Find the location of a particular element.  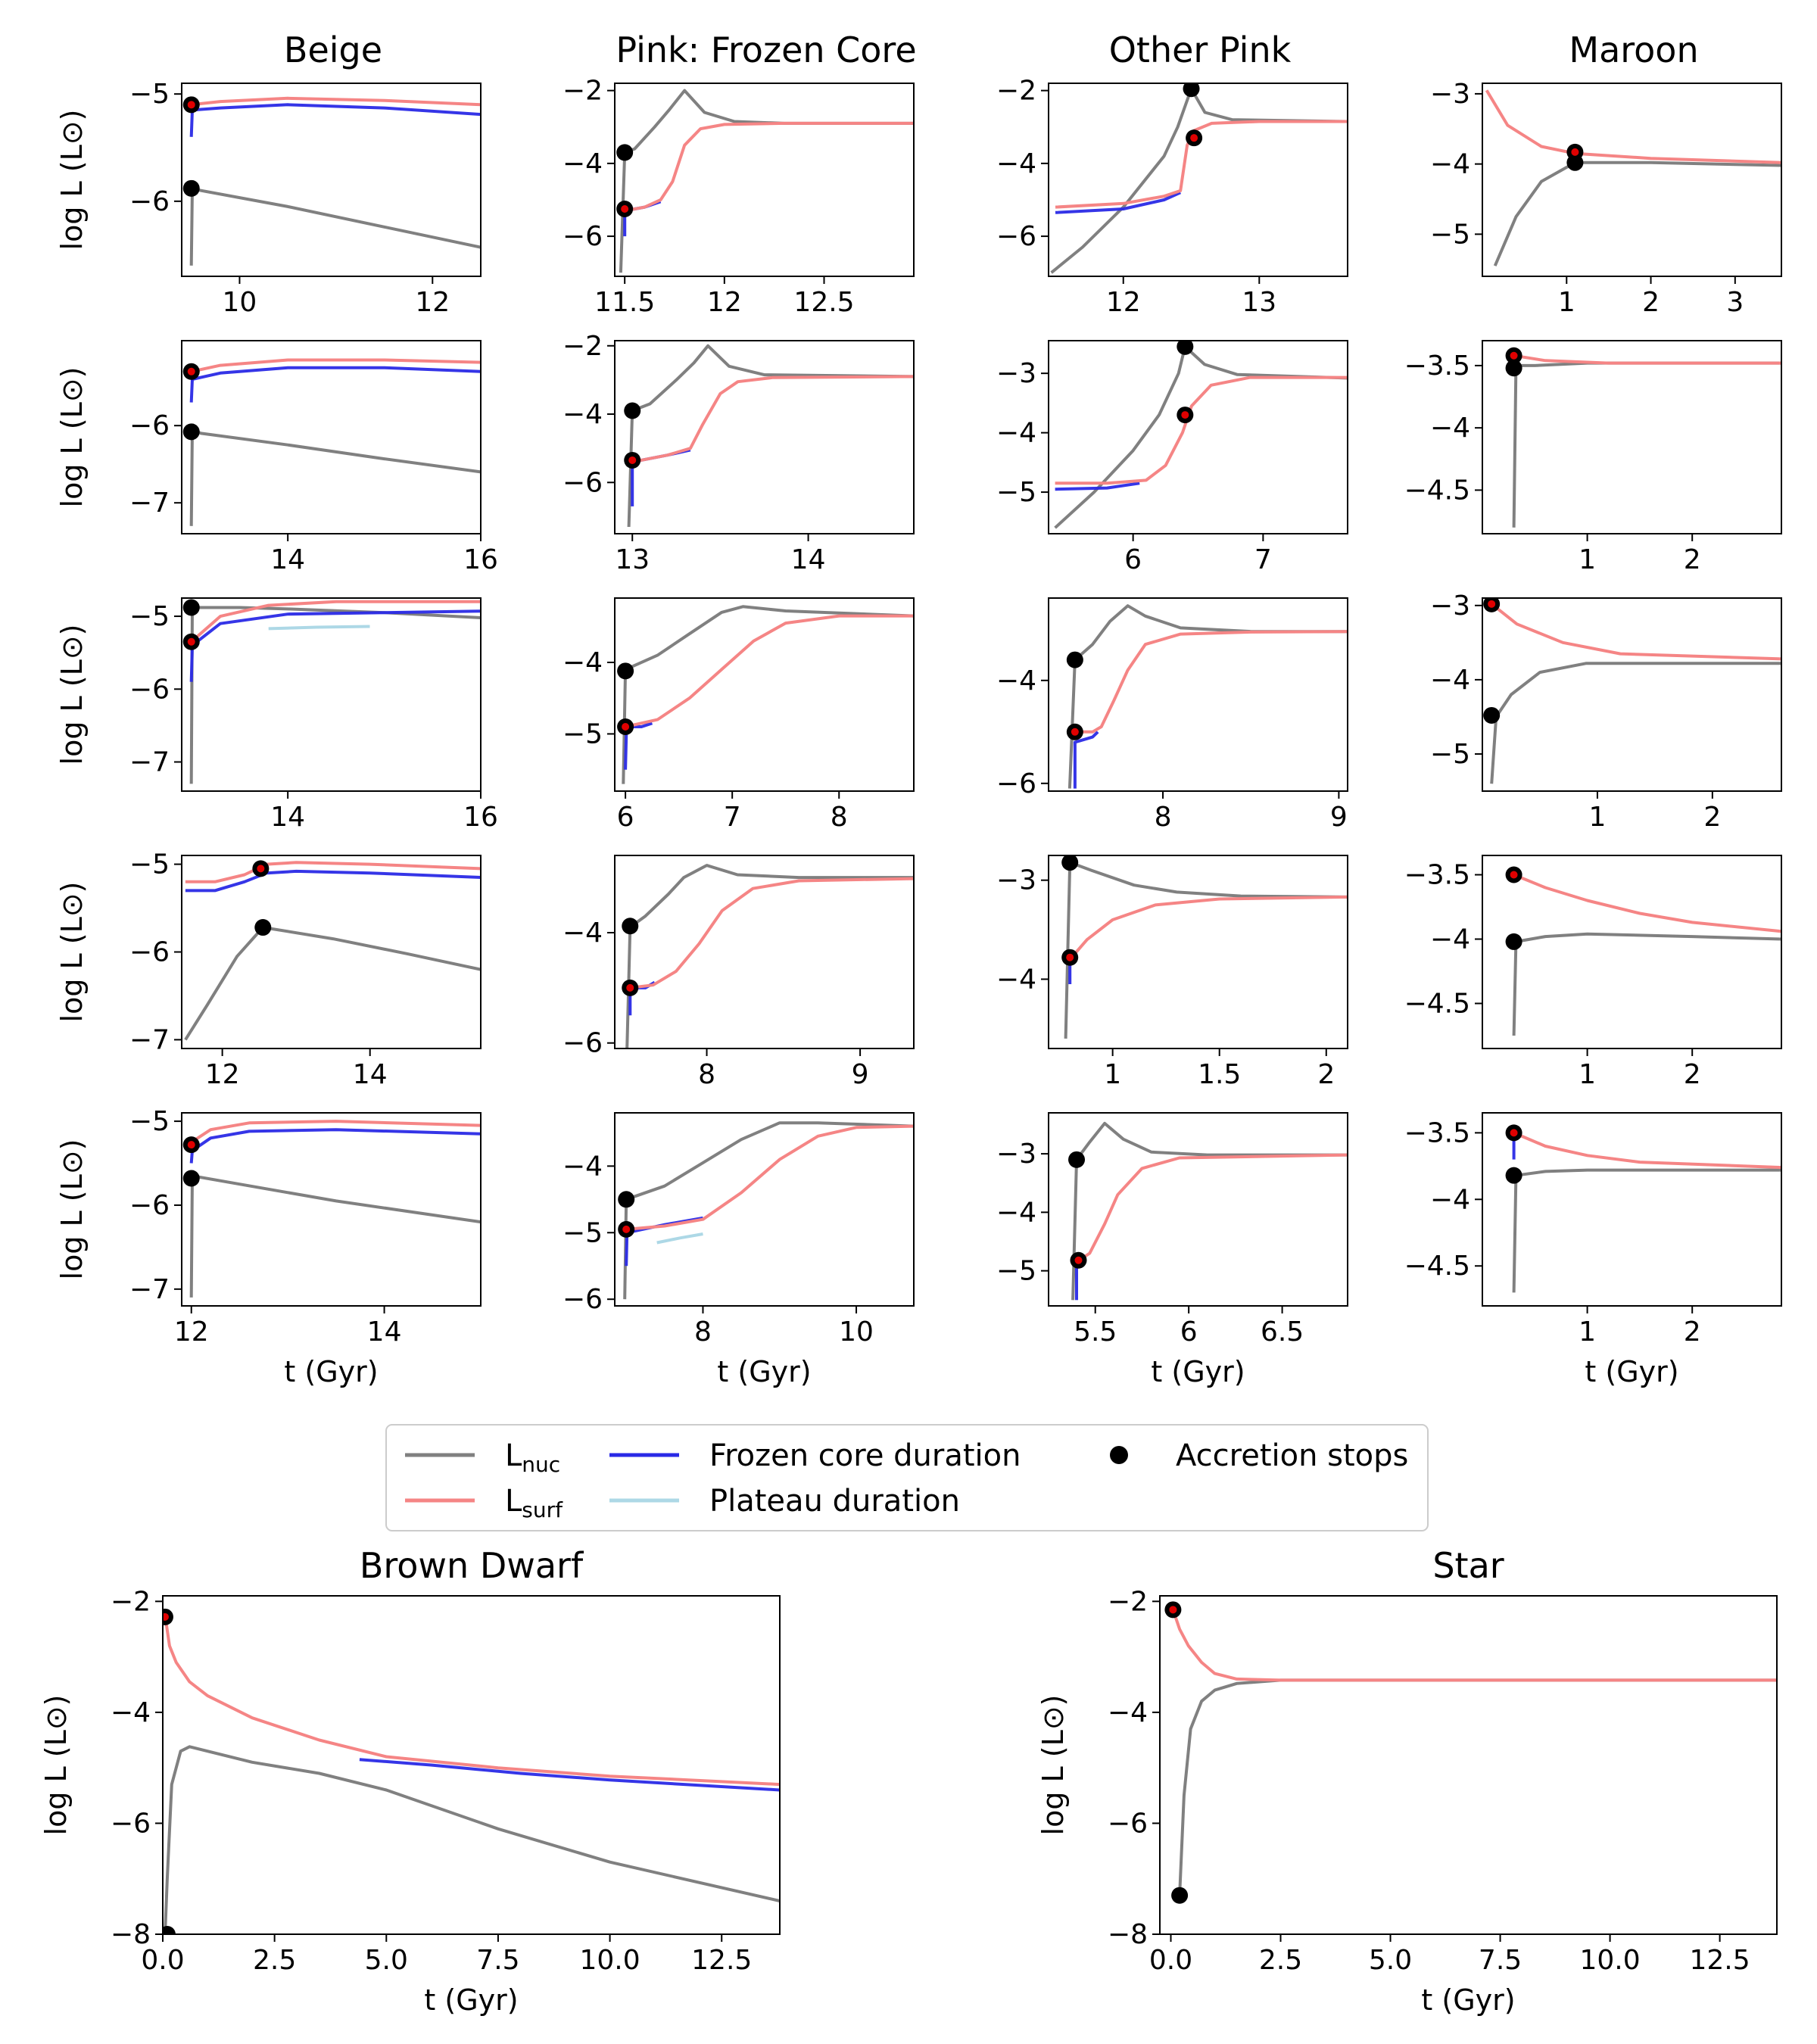

x-tick-label: 2.5 is located at coordinates (1280, 1960).